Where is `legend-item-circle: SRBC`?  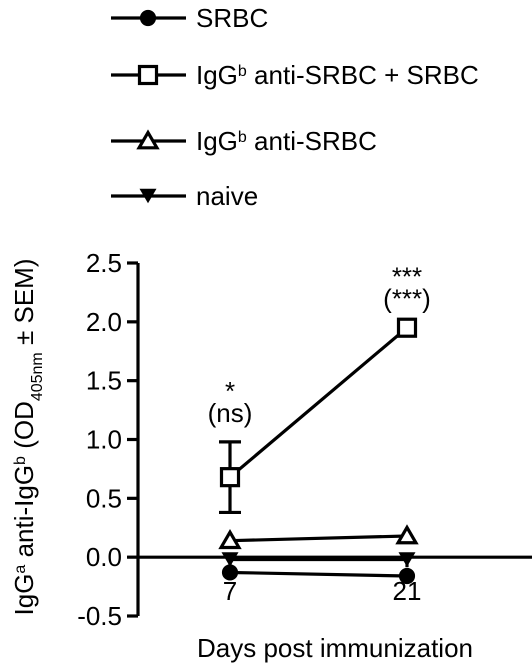
legend-item-circle: SRBC is located at coordinates (189, 18).